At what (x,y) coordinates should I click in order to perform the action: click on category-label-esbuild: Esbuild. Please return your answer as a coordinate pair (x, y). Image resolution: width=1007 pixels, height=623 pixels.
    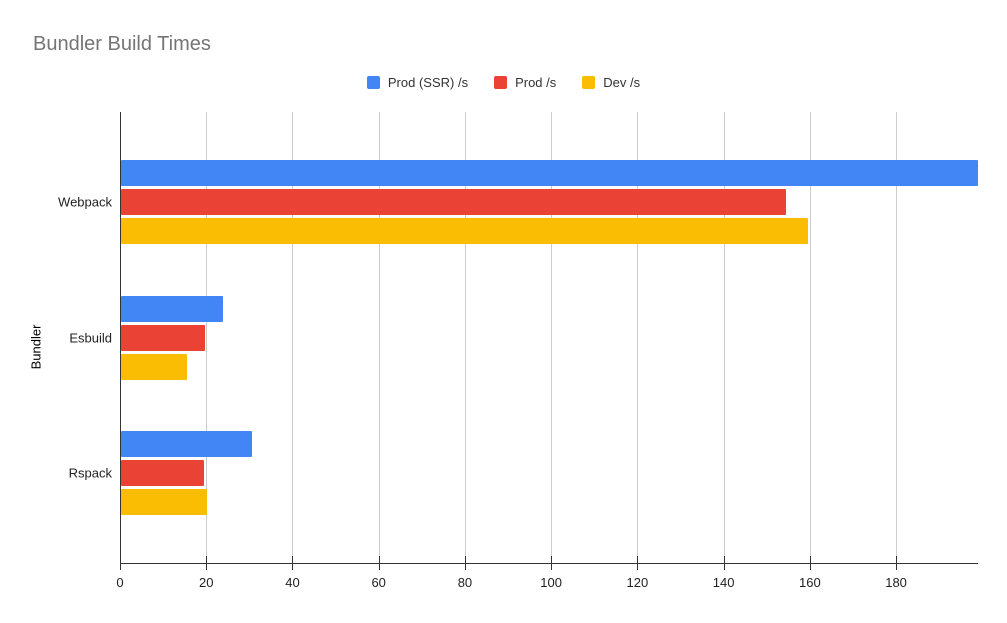
    Looking at the image, I should click on (90, 337).